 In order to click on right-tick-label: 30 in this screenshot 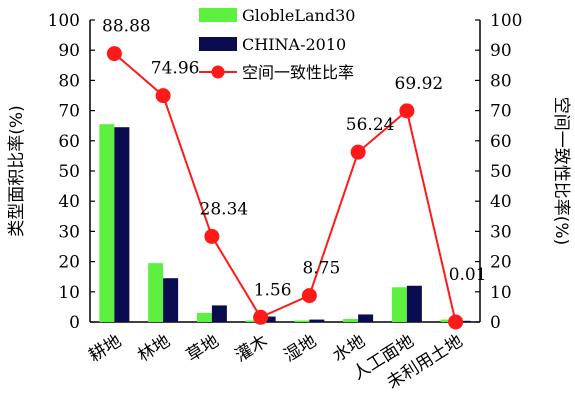, I will do `click(501, 232)`.